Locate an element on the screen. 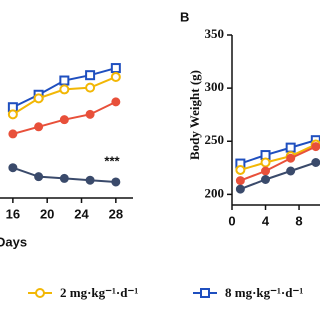 The height and width of the screenshot is (320, 320). legend-label: 2 mg·kg⁻¹·d⁻¹ is located at coordinates (99, 292).